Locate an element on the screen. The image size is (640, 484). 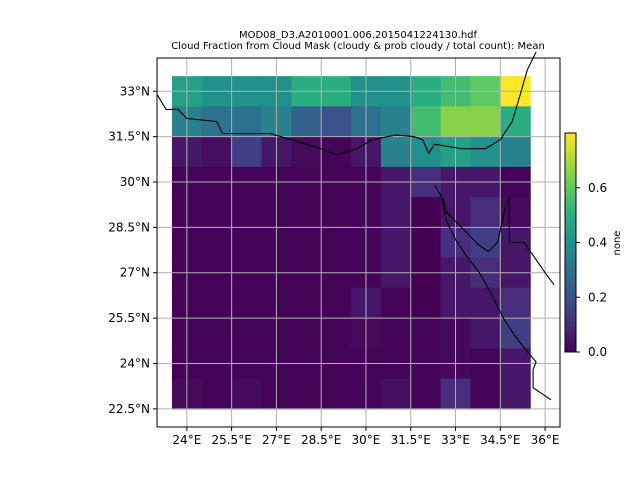
x-tick-label: 33°E is located at coordinates (455, 440).